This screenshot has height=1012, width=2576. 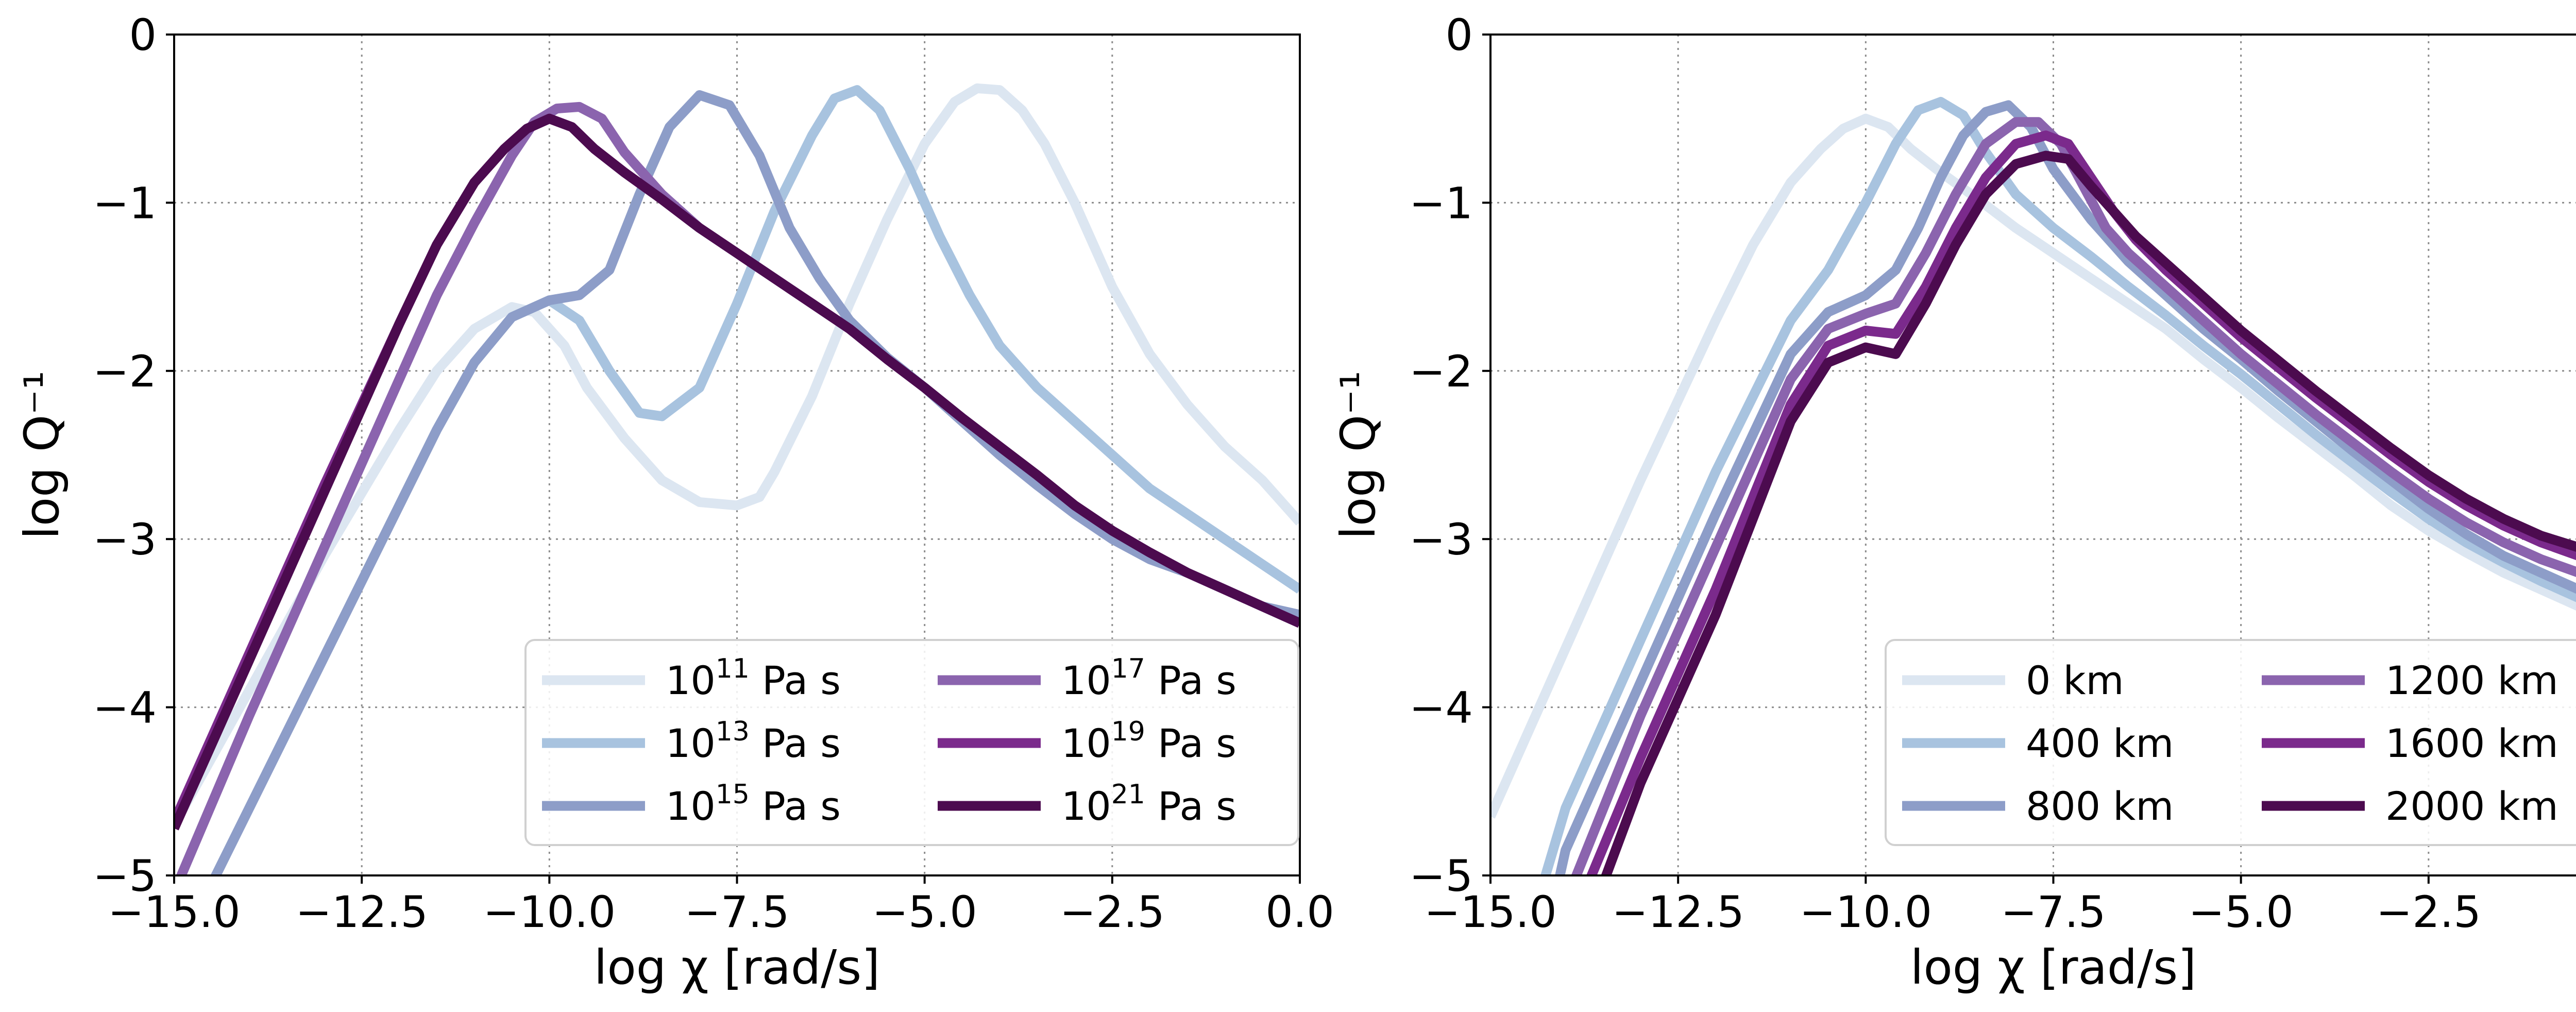 I want to click on legend-label-3: 800 km, so click(x=2100, y=806).